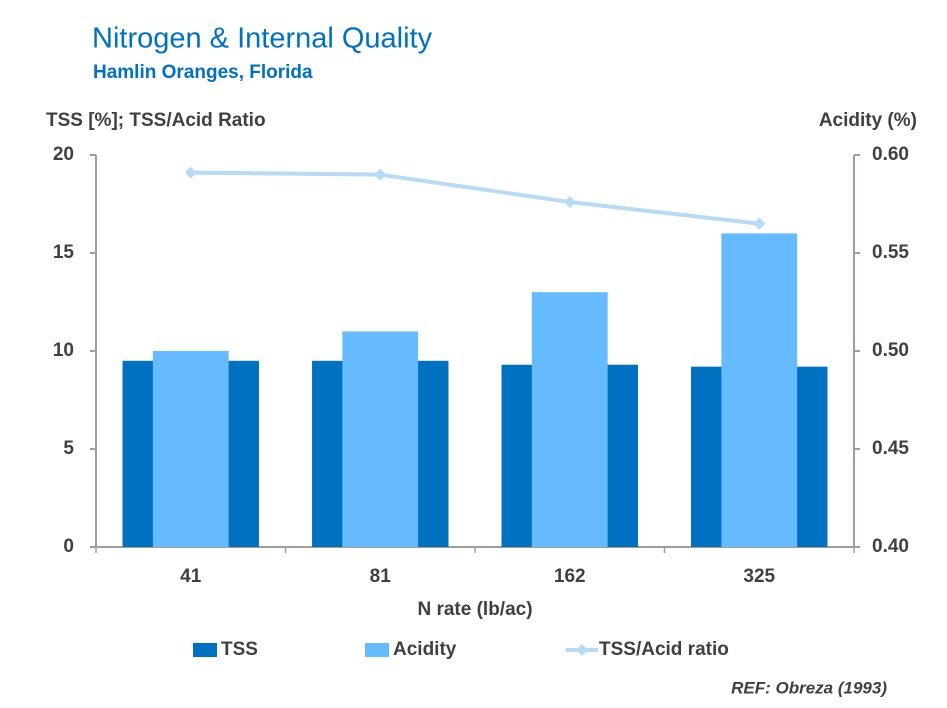  Describe the element at coordinates (63, 154) in the screenshot. I see `y-tick-label: 20` at that location.